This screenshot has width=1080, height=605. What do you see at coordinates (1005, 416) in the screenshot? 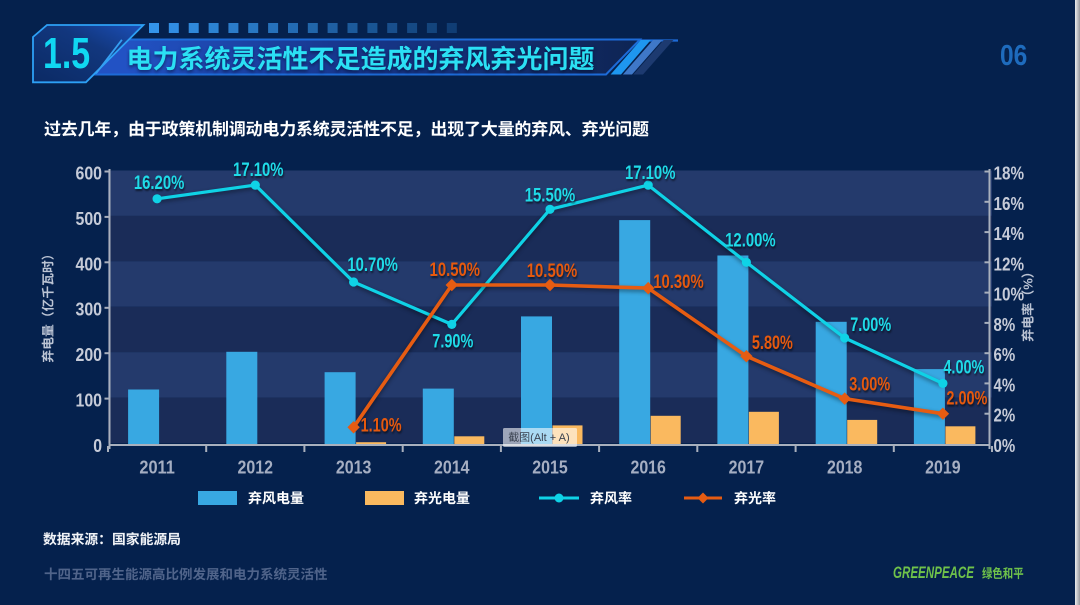
I see `svg-text: 2%` at bounding box center [1005, 416].